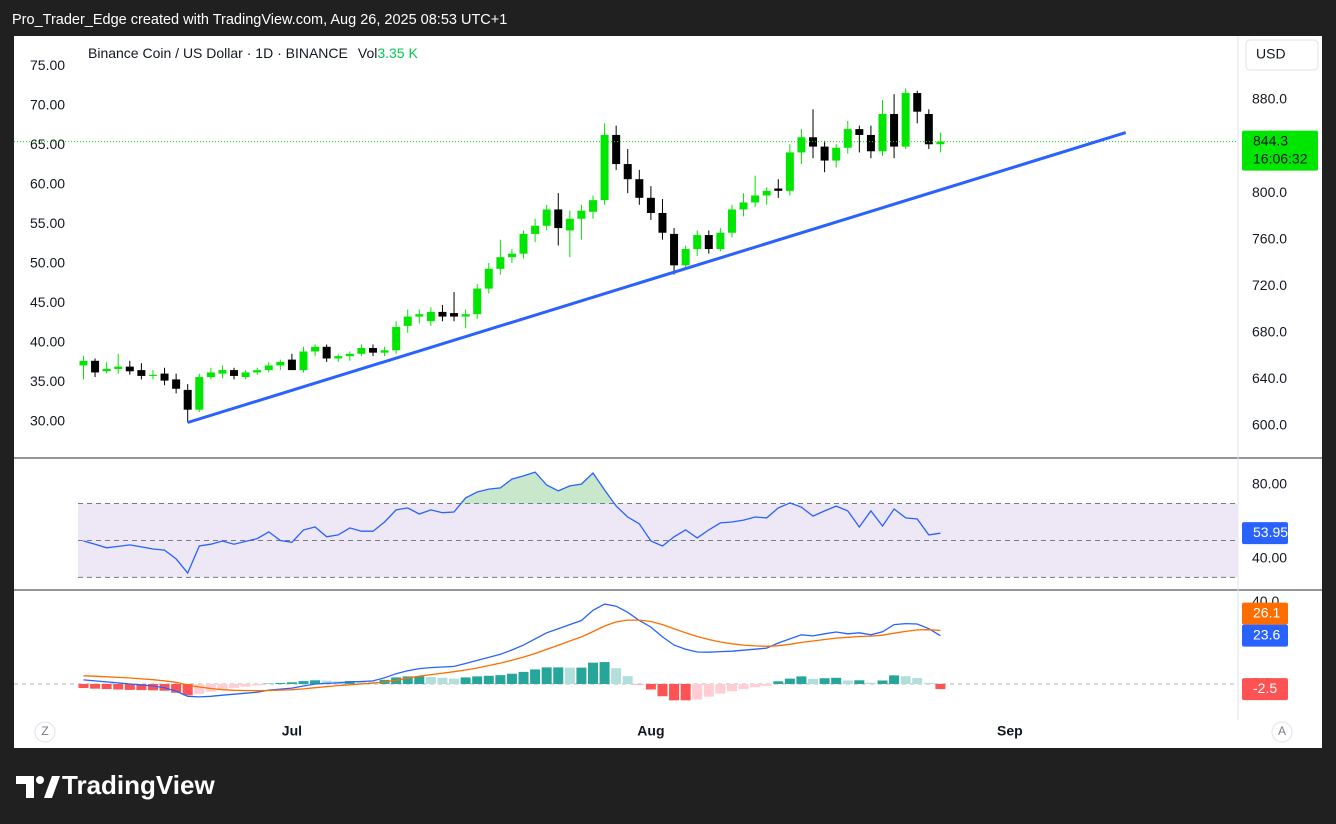 The image size is (1336, 824). What do you see at coordinates (367, 53) in the screenshot?
I see `volume-name: Vol` at bounding box center [367, 53].